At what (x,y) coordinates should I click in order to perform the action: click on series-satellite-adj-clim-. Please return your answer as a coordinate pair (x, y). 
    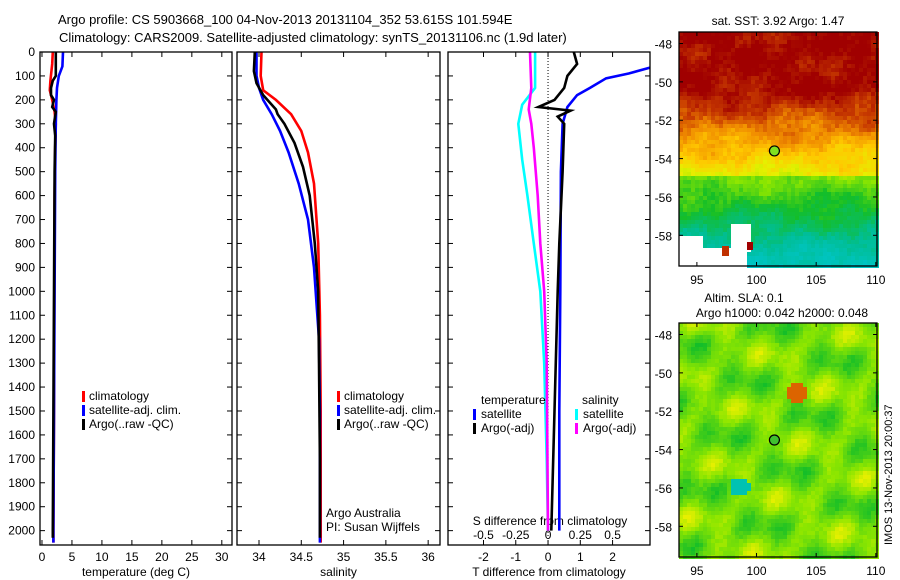
    Looking at the image, I should click on (288, 297).